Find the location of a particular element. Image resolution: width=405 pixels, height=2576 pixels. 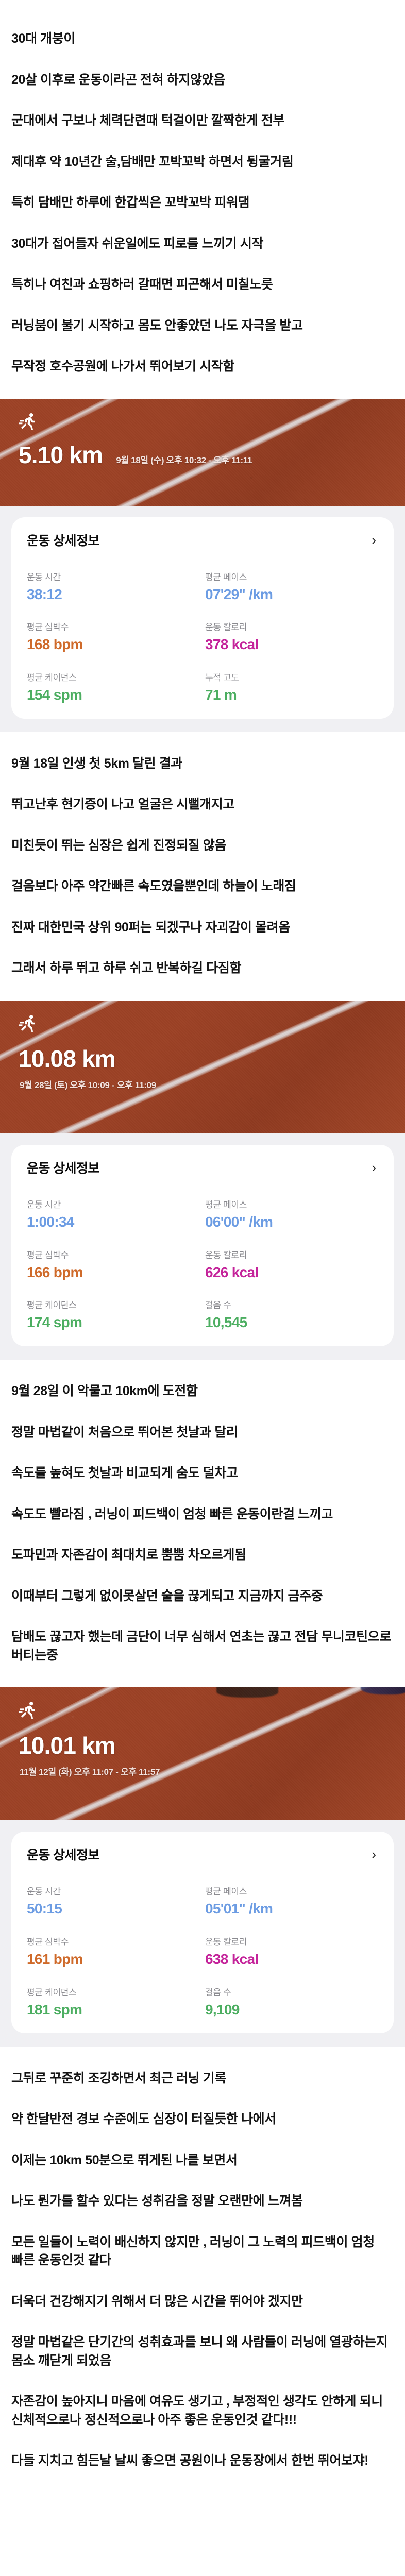

post-paragraph: 나도 뭔가를 할수 있다는 성취감을 정말 오랜만에 느껴봄 is located at coordinates (157, 2201).